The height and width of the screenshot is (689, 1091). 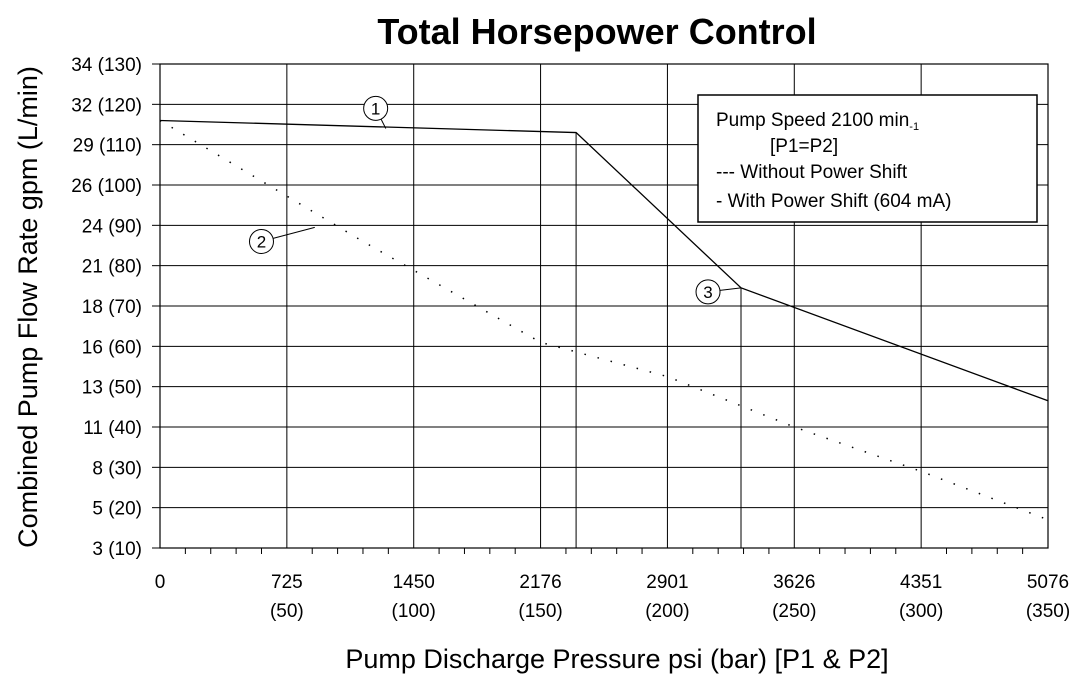 What do you see at coordinates (414, 582) in the screenshot?
I see `x-tick-label: 1450` at bounding box center [414, 582].